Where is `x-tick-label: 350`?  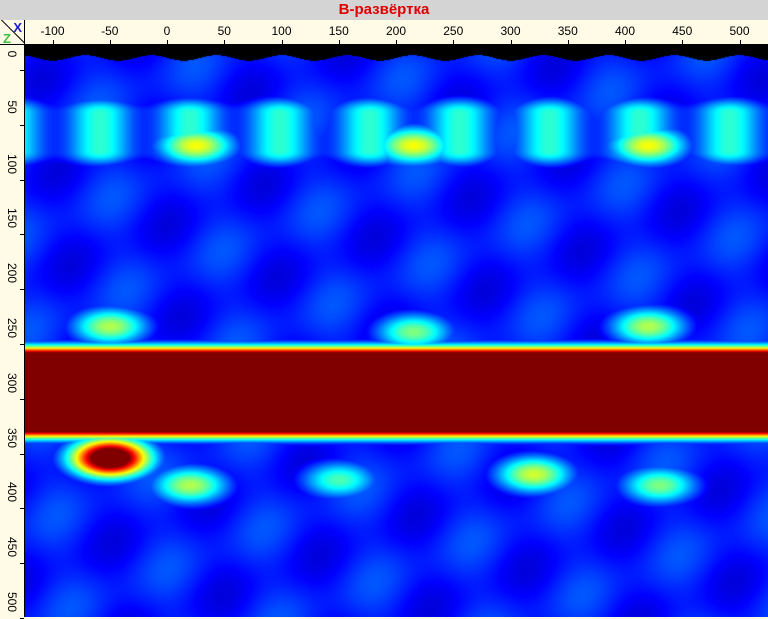 x-tick-label: 350 is located at coordinates (567, 31).